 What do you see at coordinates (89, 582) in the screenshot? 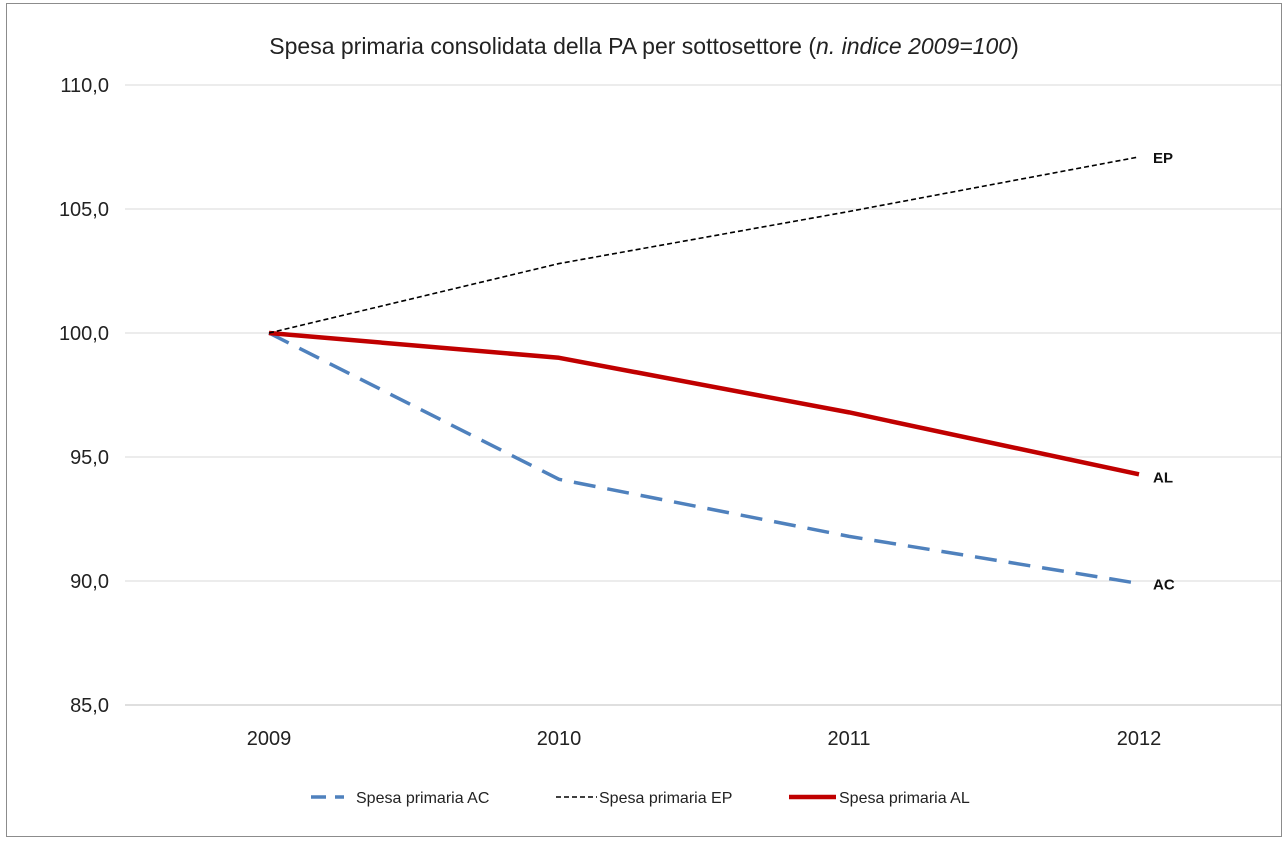
I see `y-tick-label: 90,0` at bounding box center [89, 582].